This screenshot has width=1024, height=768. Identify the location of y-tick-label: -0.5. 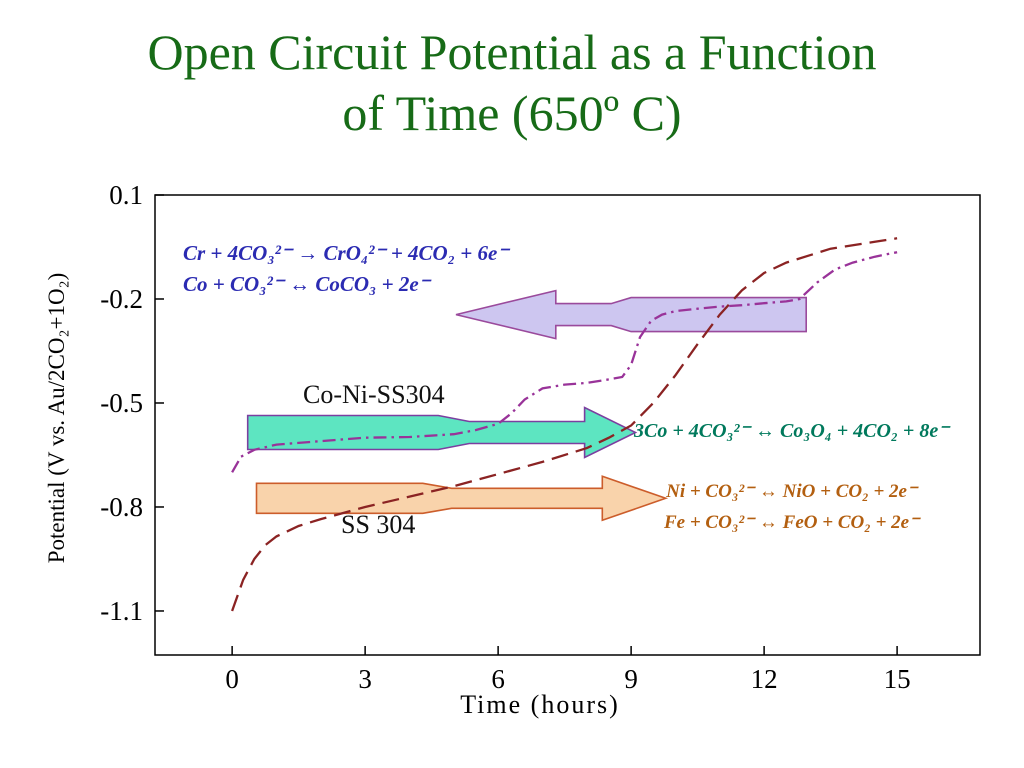
(121, 403).